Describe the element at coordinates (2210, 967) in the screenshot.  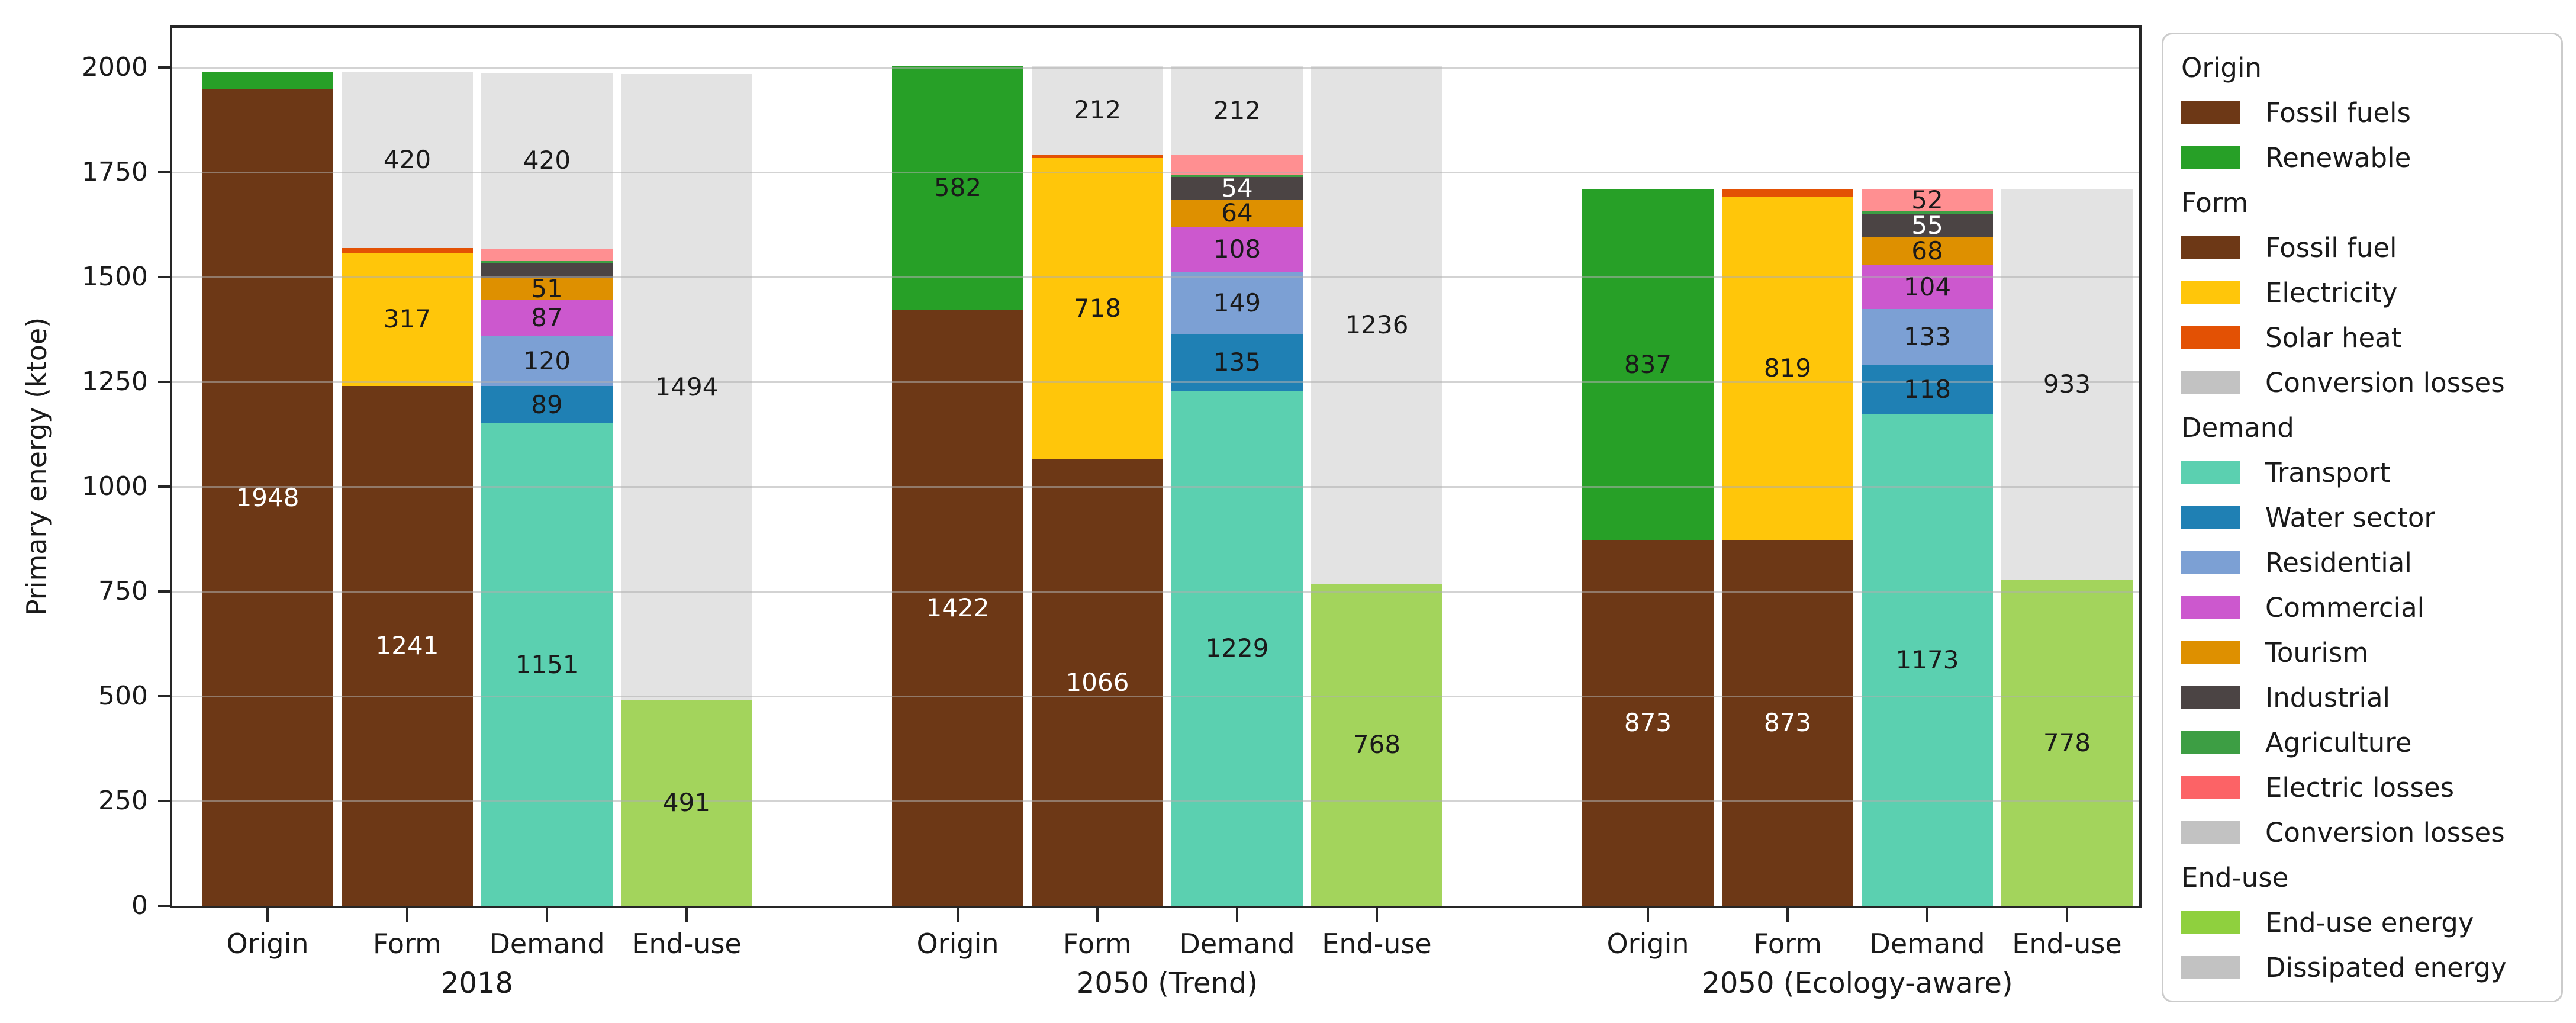
I see `legend-swatch-dissipated-energy` at that location.